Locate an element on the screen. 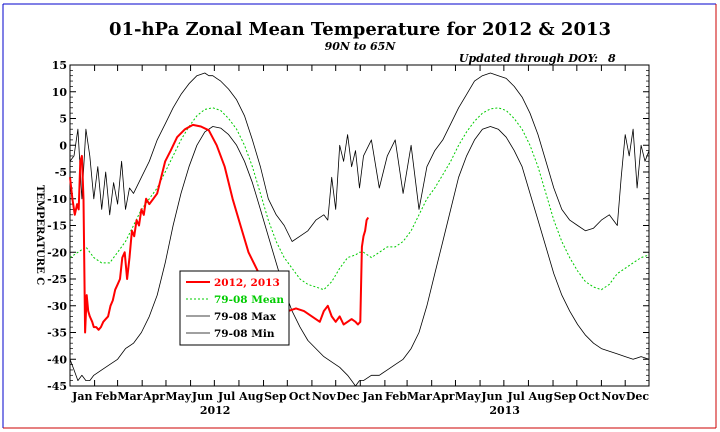  y-tick-label: -30 is located at coordinates (57, 306).